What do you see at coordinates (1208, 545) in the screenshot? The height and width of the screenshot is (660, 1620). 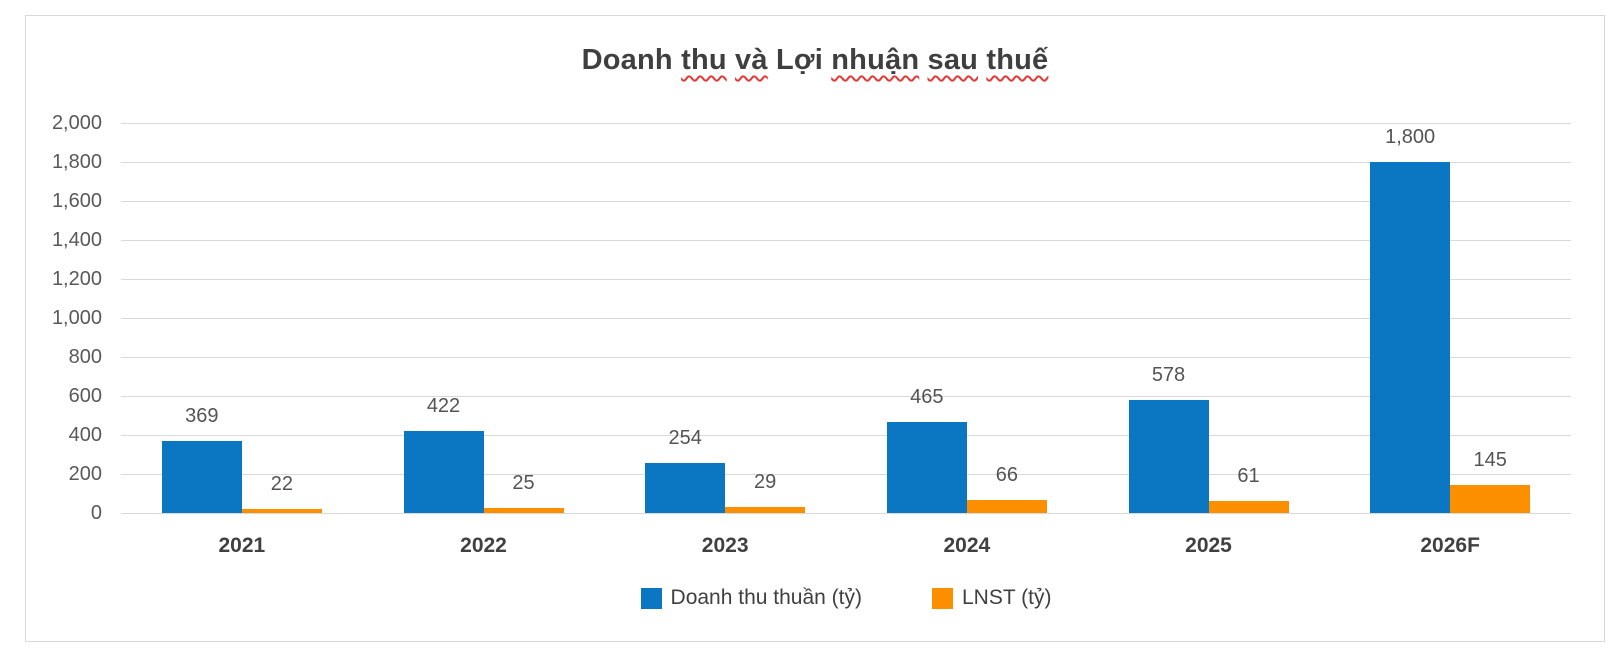 I see `x-tick-label: 2025` at bounding box center [1208, 545].